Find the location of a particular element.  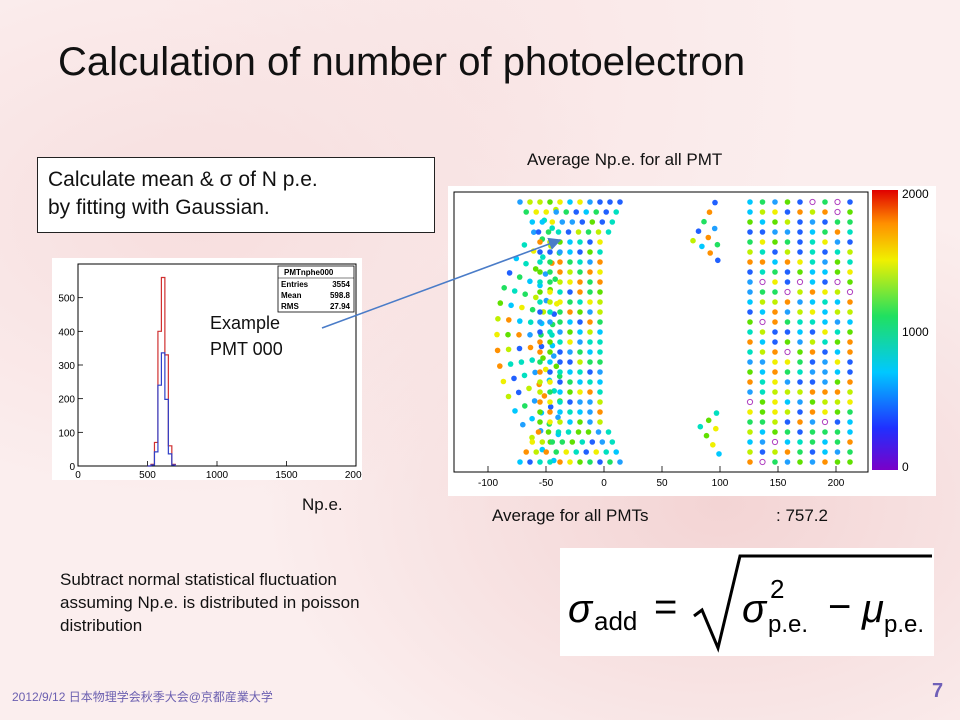

formula-sub-pe: p.e. is located at coordinates (788, 624).